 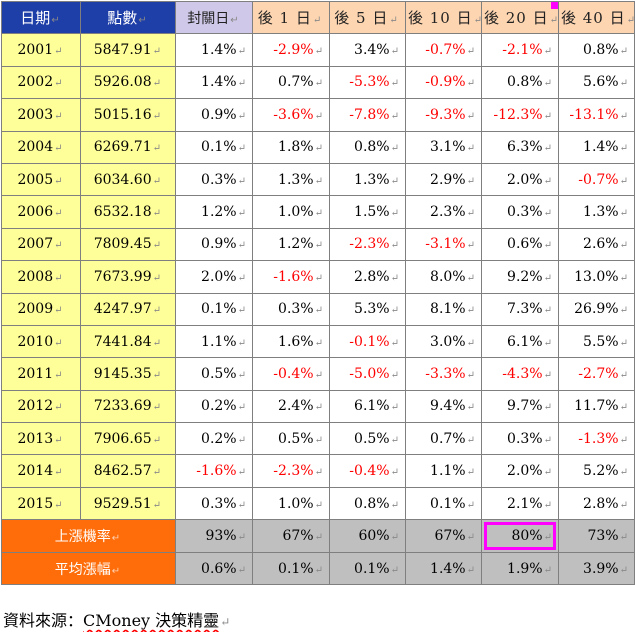 I want to click on return-cell: -2.1%↵, so click(x=520, y=50).